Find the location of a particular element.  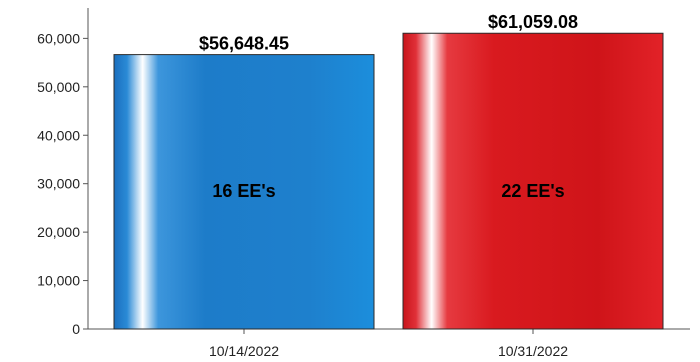

y-tick-label: 60,000 is located at coordinates (58, 38).